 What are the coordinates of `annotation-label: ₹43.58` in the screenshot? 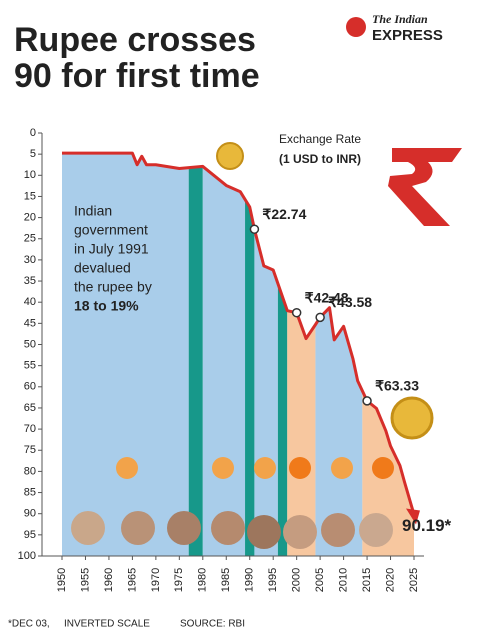 It's located at (350, 302).